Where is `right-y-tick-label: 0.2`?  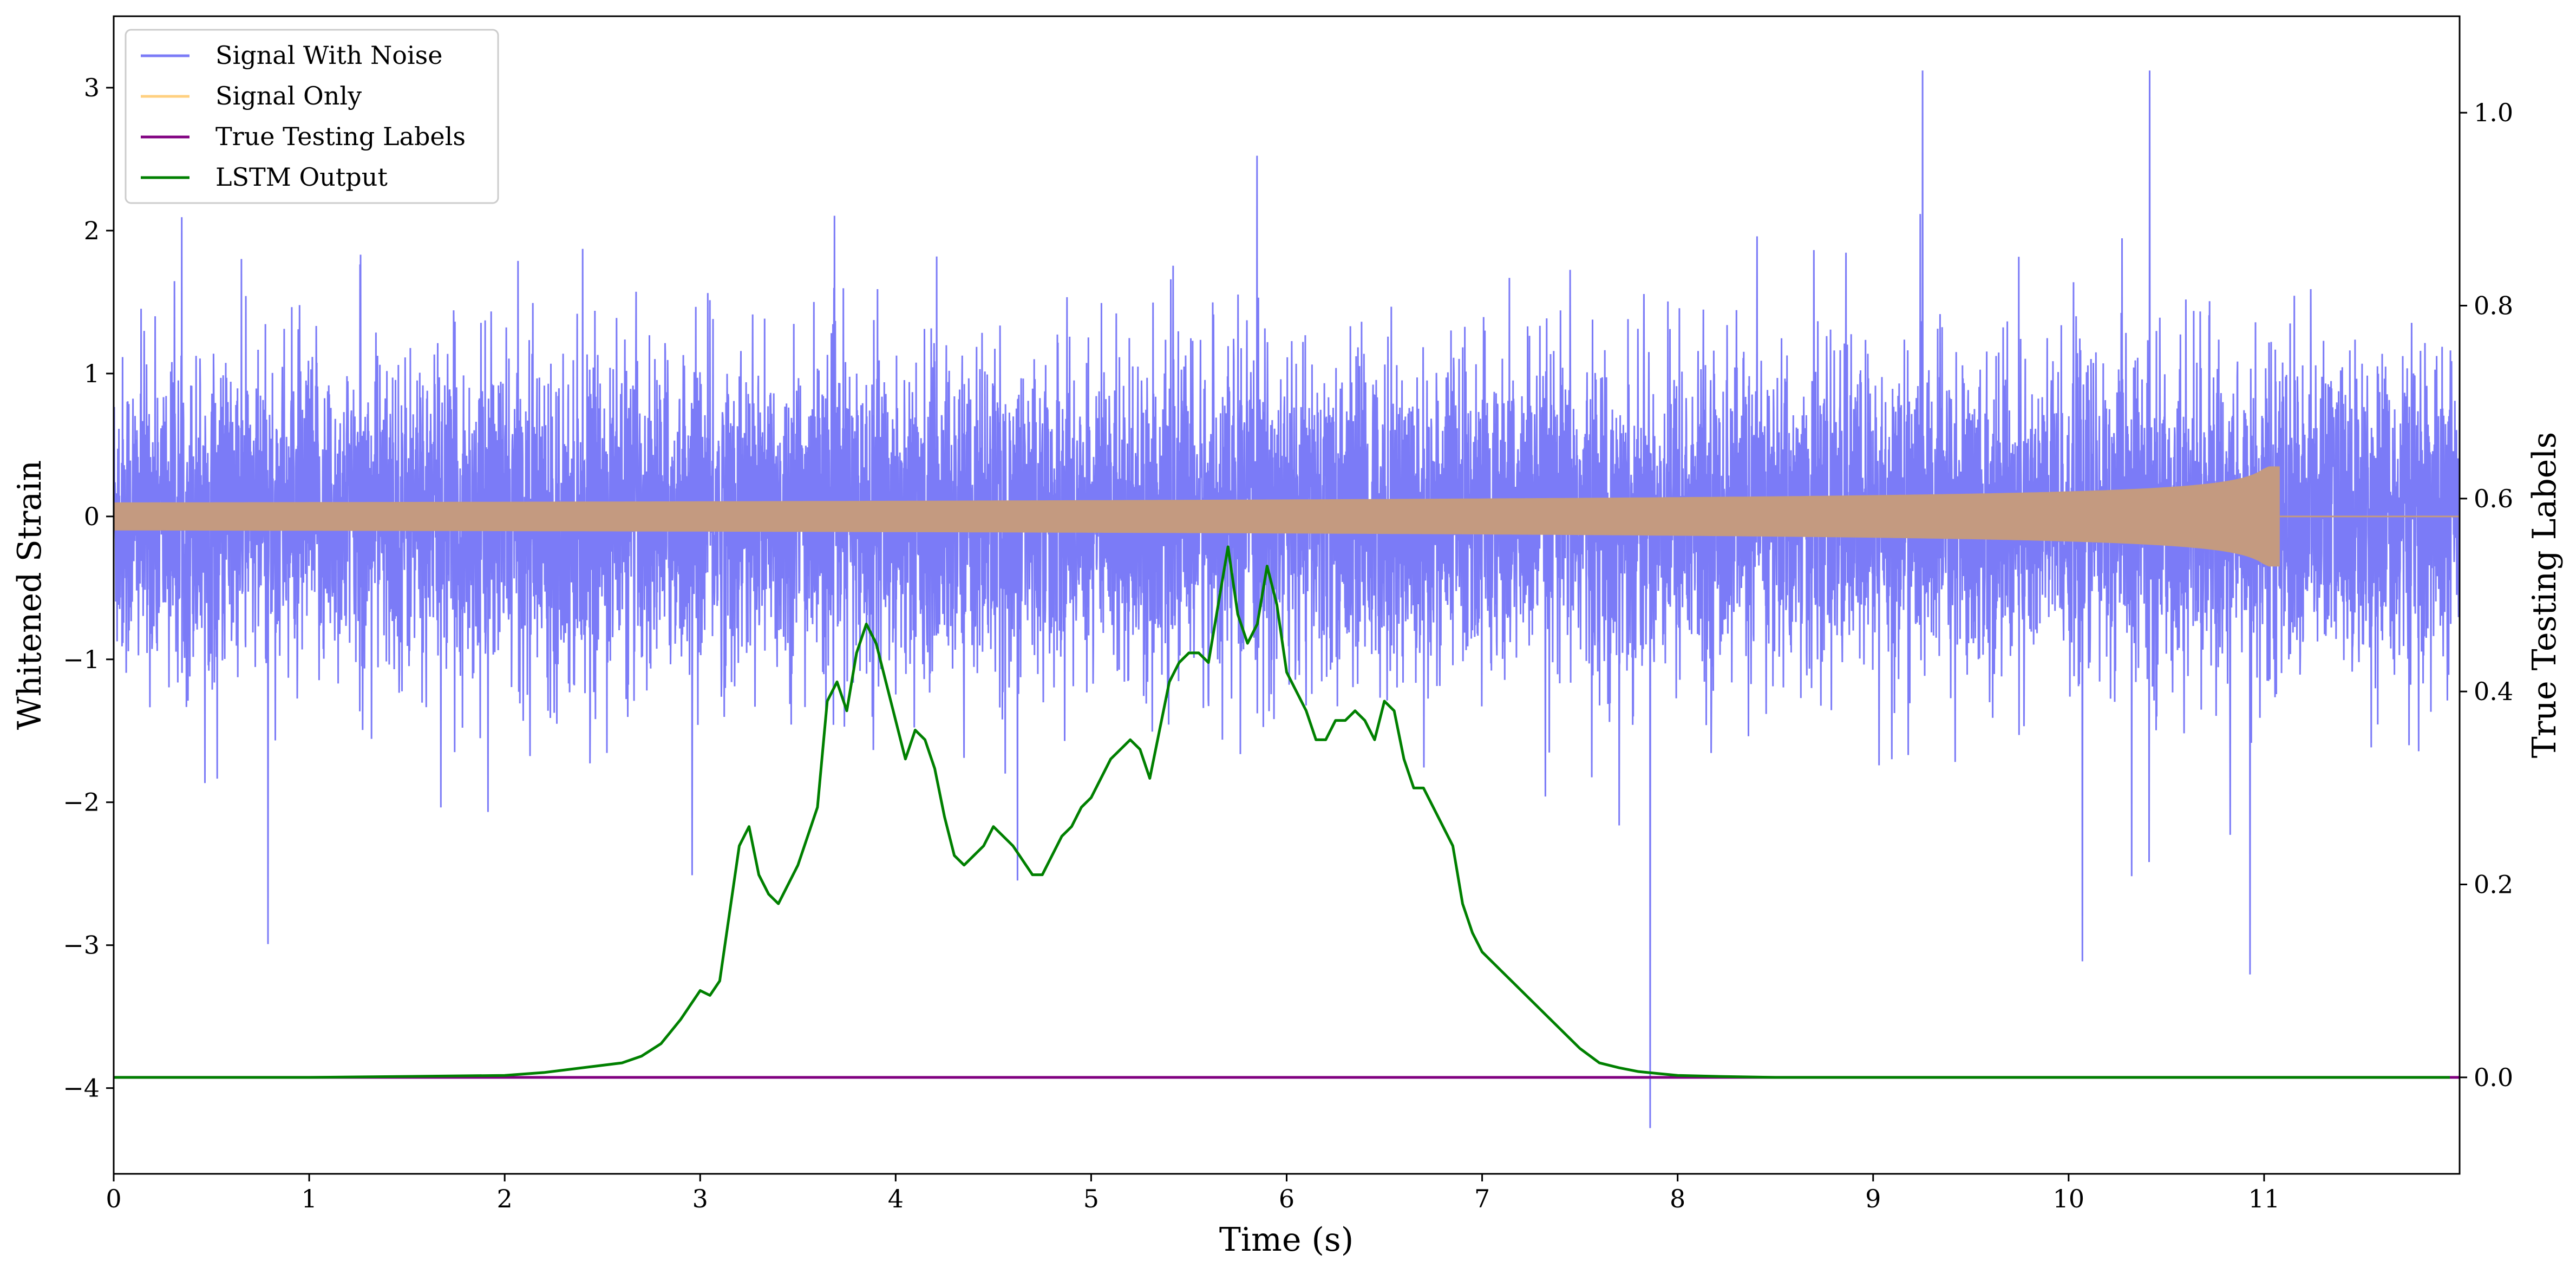
right-y-tick-label: 0.2 is located at coordinates (2493, 884).